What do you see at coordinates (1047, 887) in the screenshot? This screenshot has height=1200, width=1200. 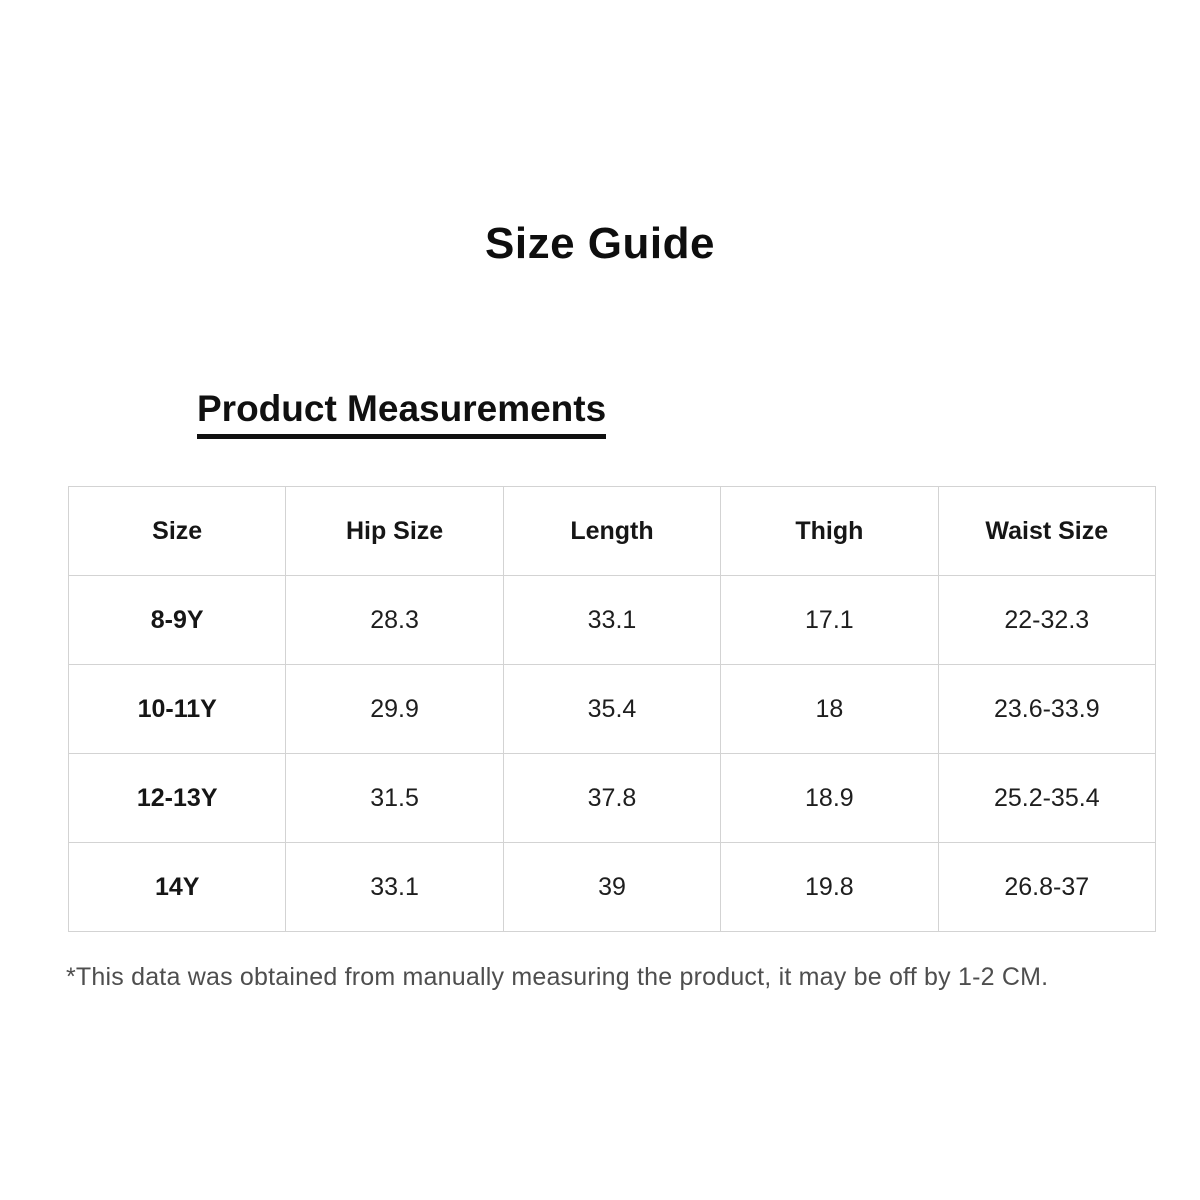 I see `value-cell: 26.8-37` at bounding box center [1047, 887].